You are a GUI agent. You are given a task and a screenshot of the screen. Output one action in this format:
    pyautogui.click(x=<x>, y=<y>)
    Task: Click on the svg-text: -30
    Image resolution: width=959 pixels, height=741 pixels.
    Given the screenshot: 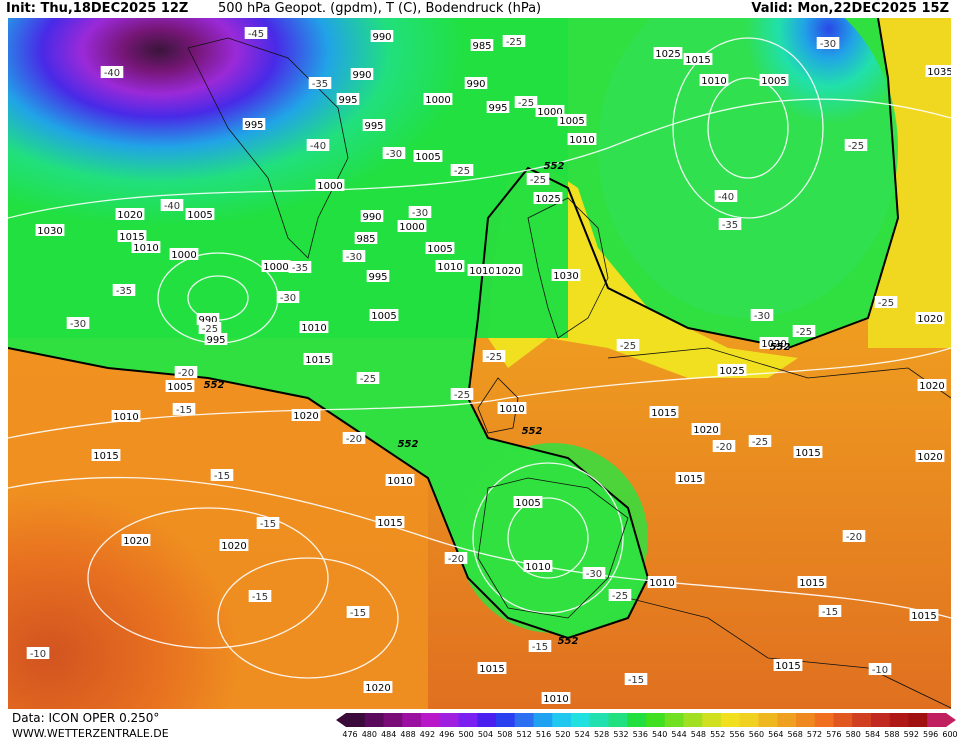 What is the action you would take?
    pyautogui.click(x=288, y=298)
    